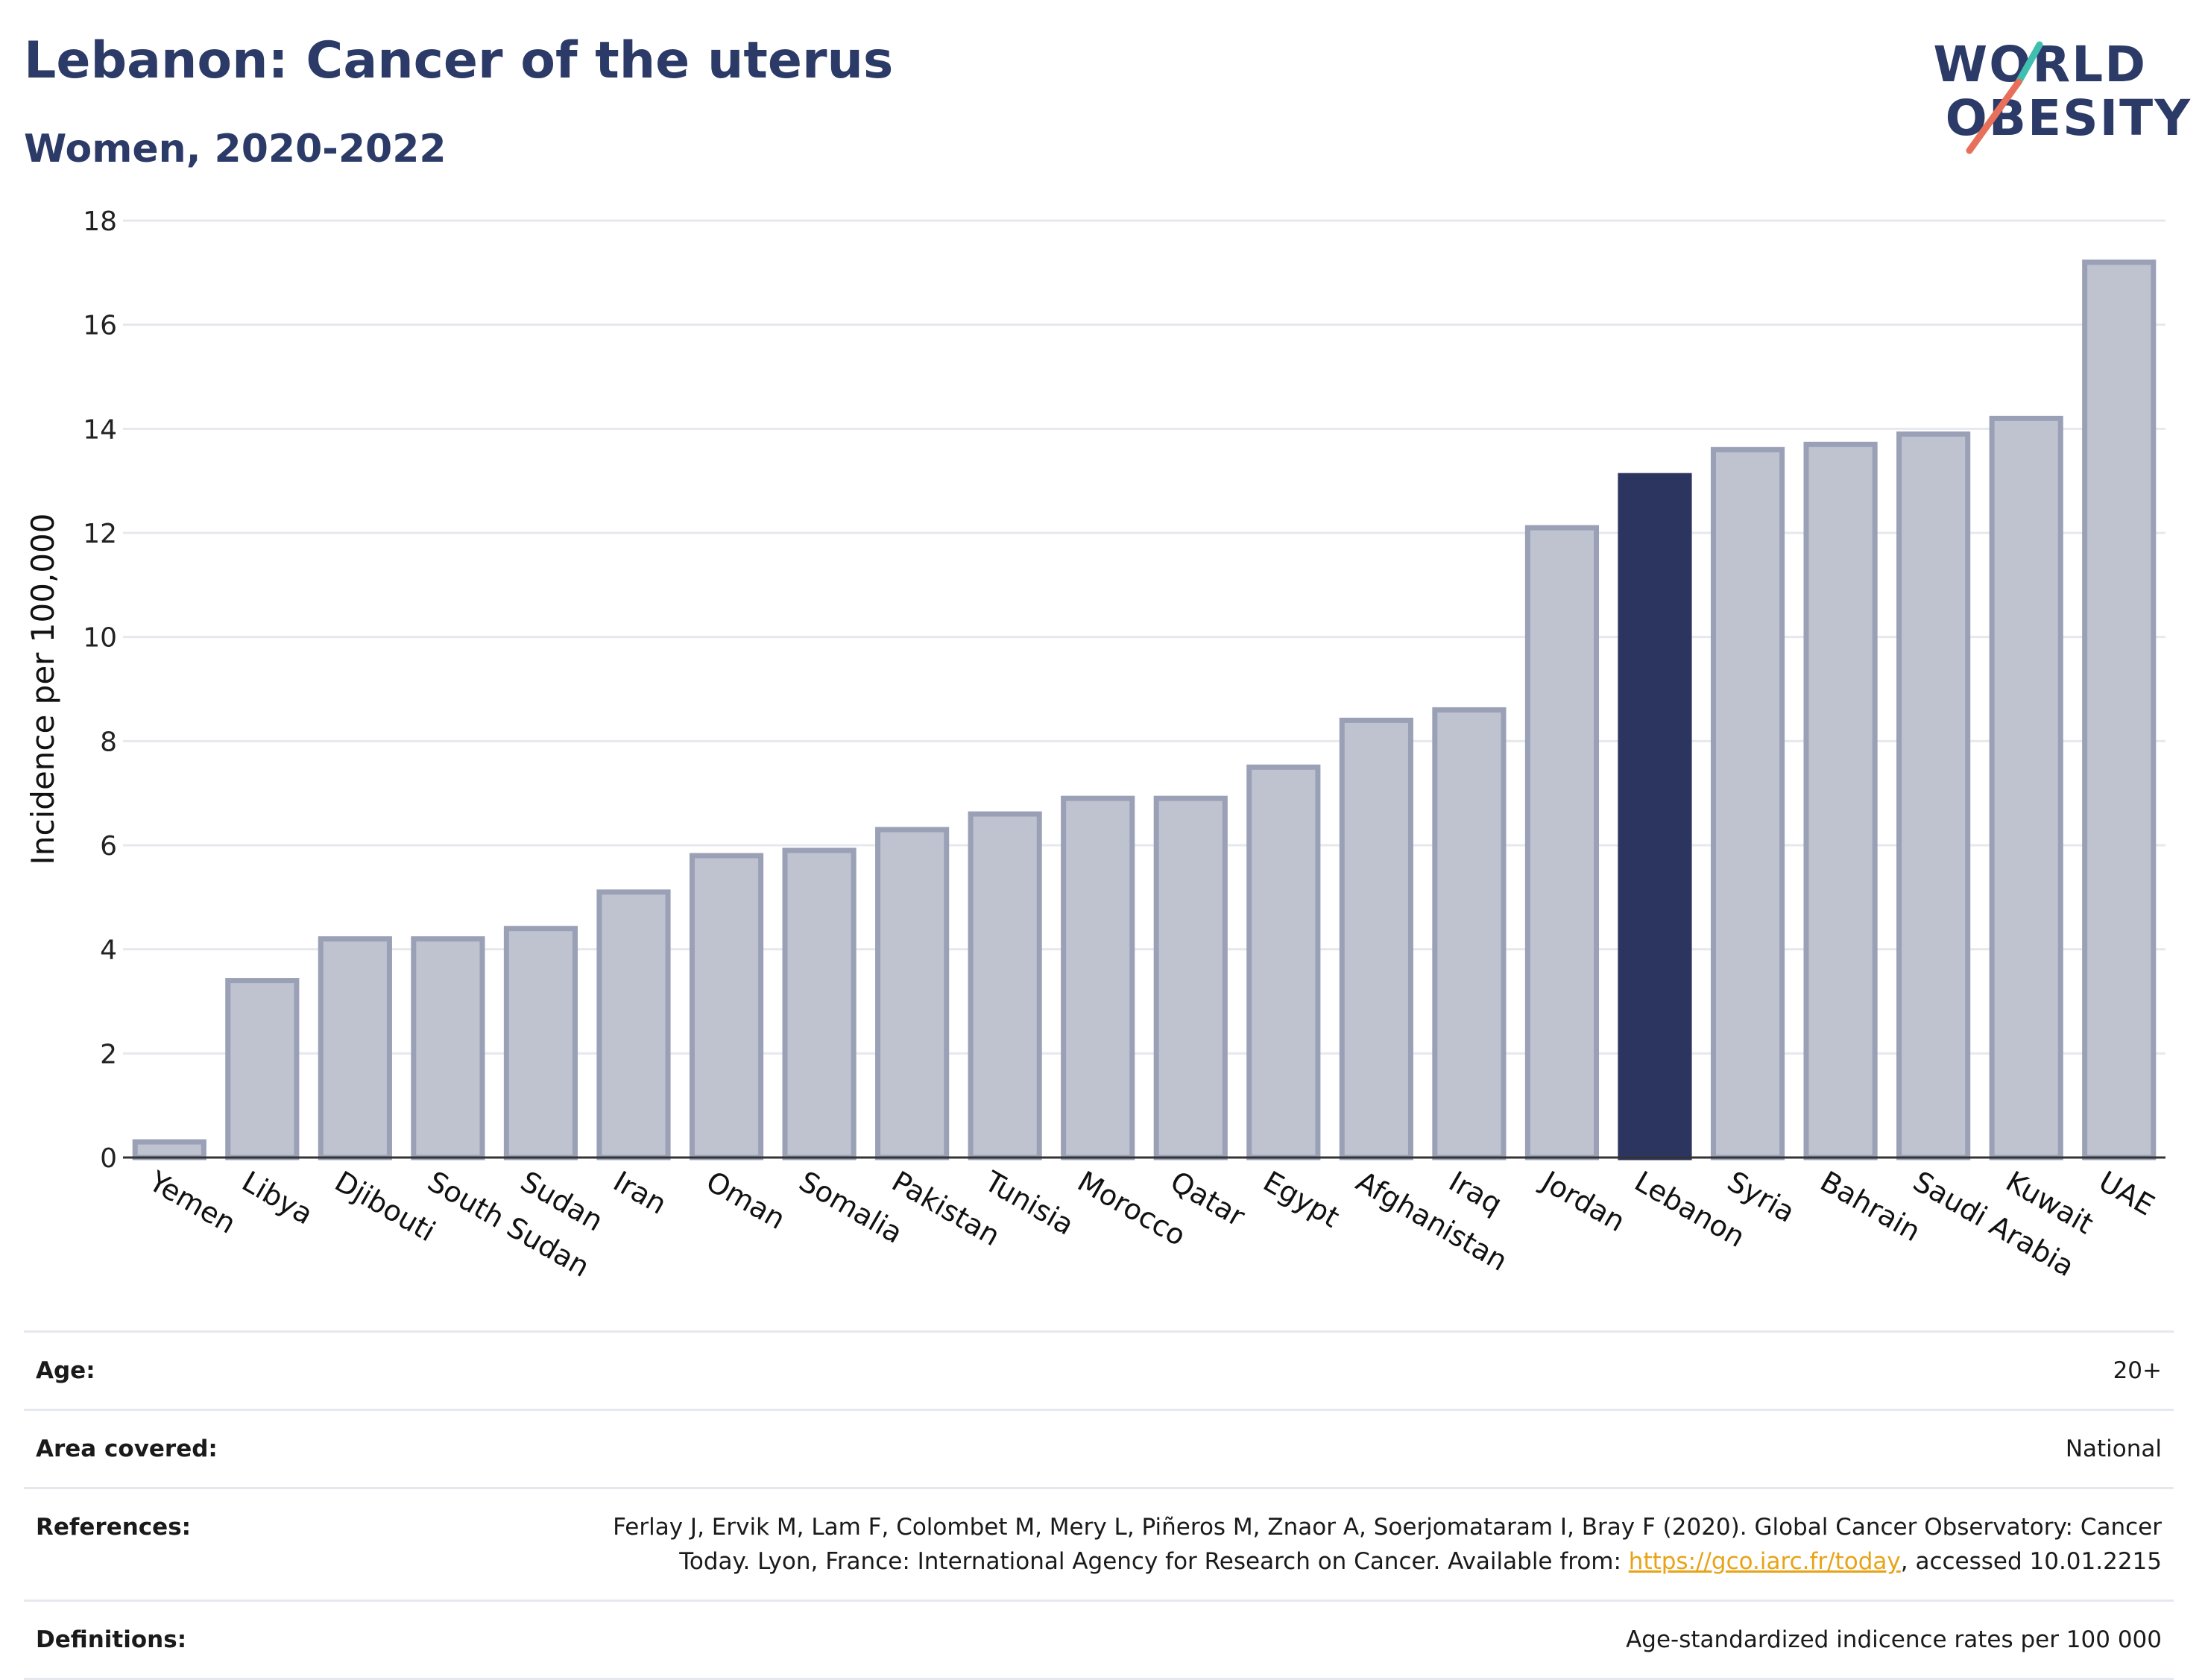  What do you see at coordinates (108, 742) in the screenshot?
I see `y-tick-label: 8` at bounding box center [108, 742].